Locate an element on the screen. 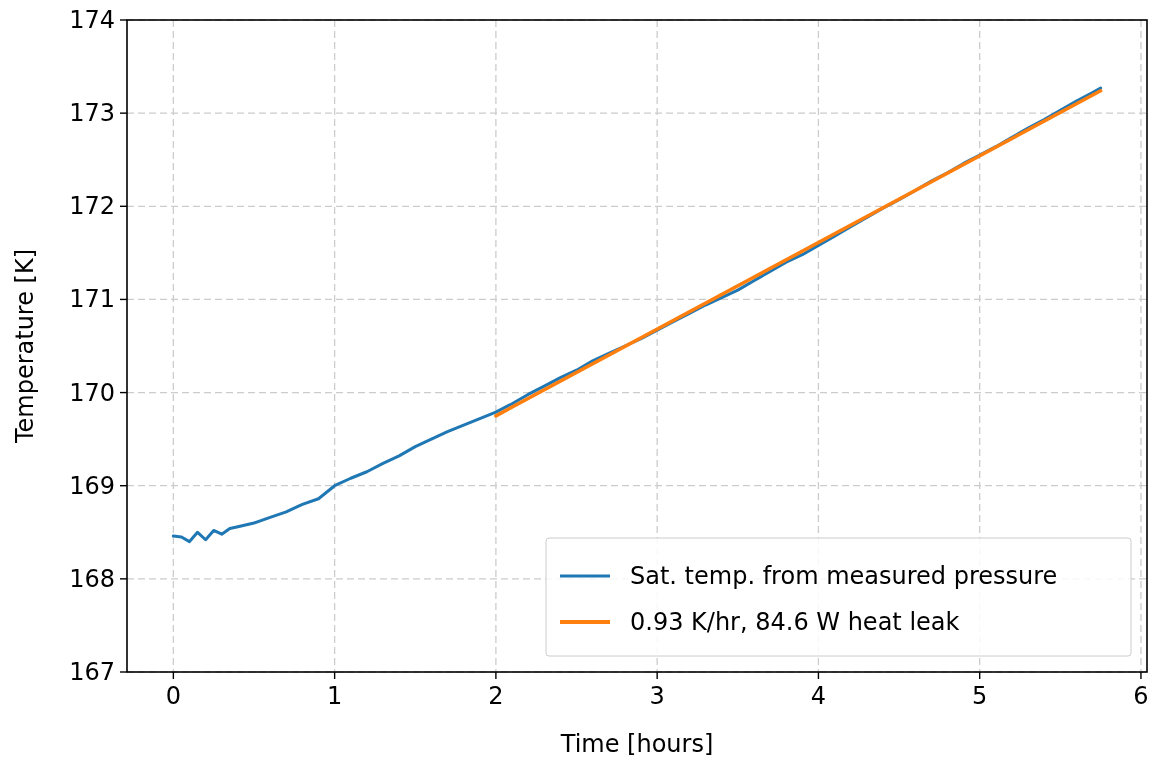 The image size is (1149, 762). x-tick-label: 2 is located at coordinates (496, 696).